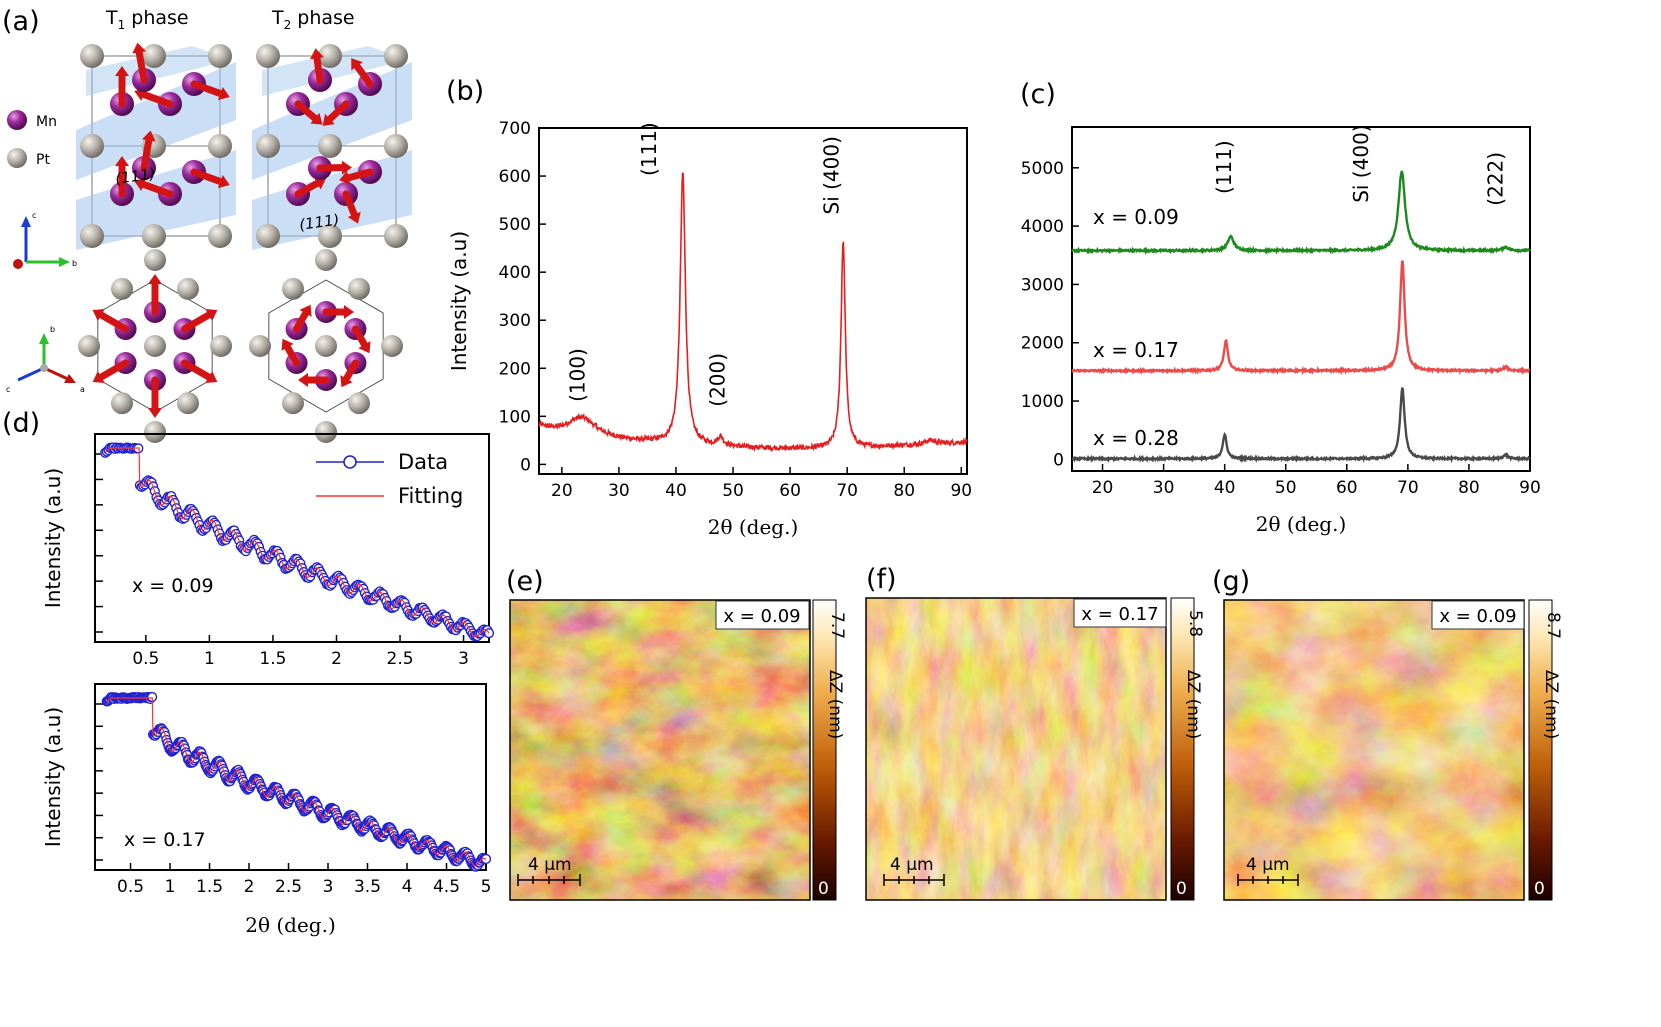 This screenshot has height=1027, width=1661. Describe the element at coordinates (82, 389) in the screenshot. I see `svg-text: a` at that location.